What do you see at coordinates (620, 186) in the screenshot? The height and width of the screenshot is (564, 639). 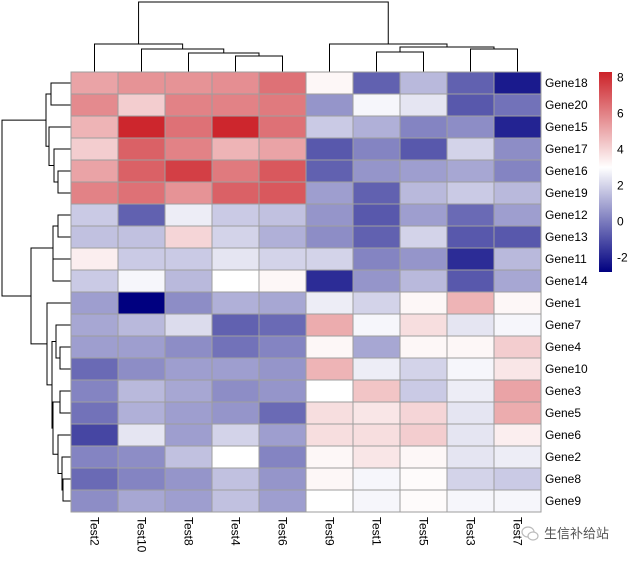 I see `legend-tick-label: 2` at bounding box center [620, 186].